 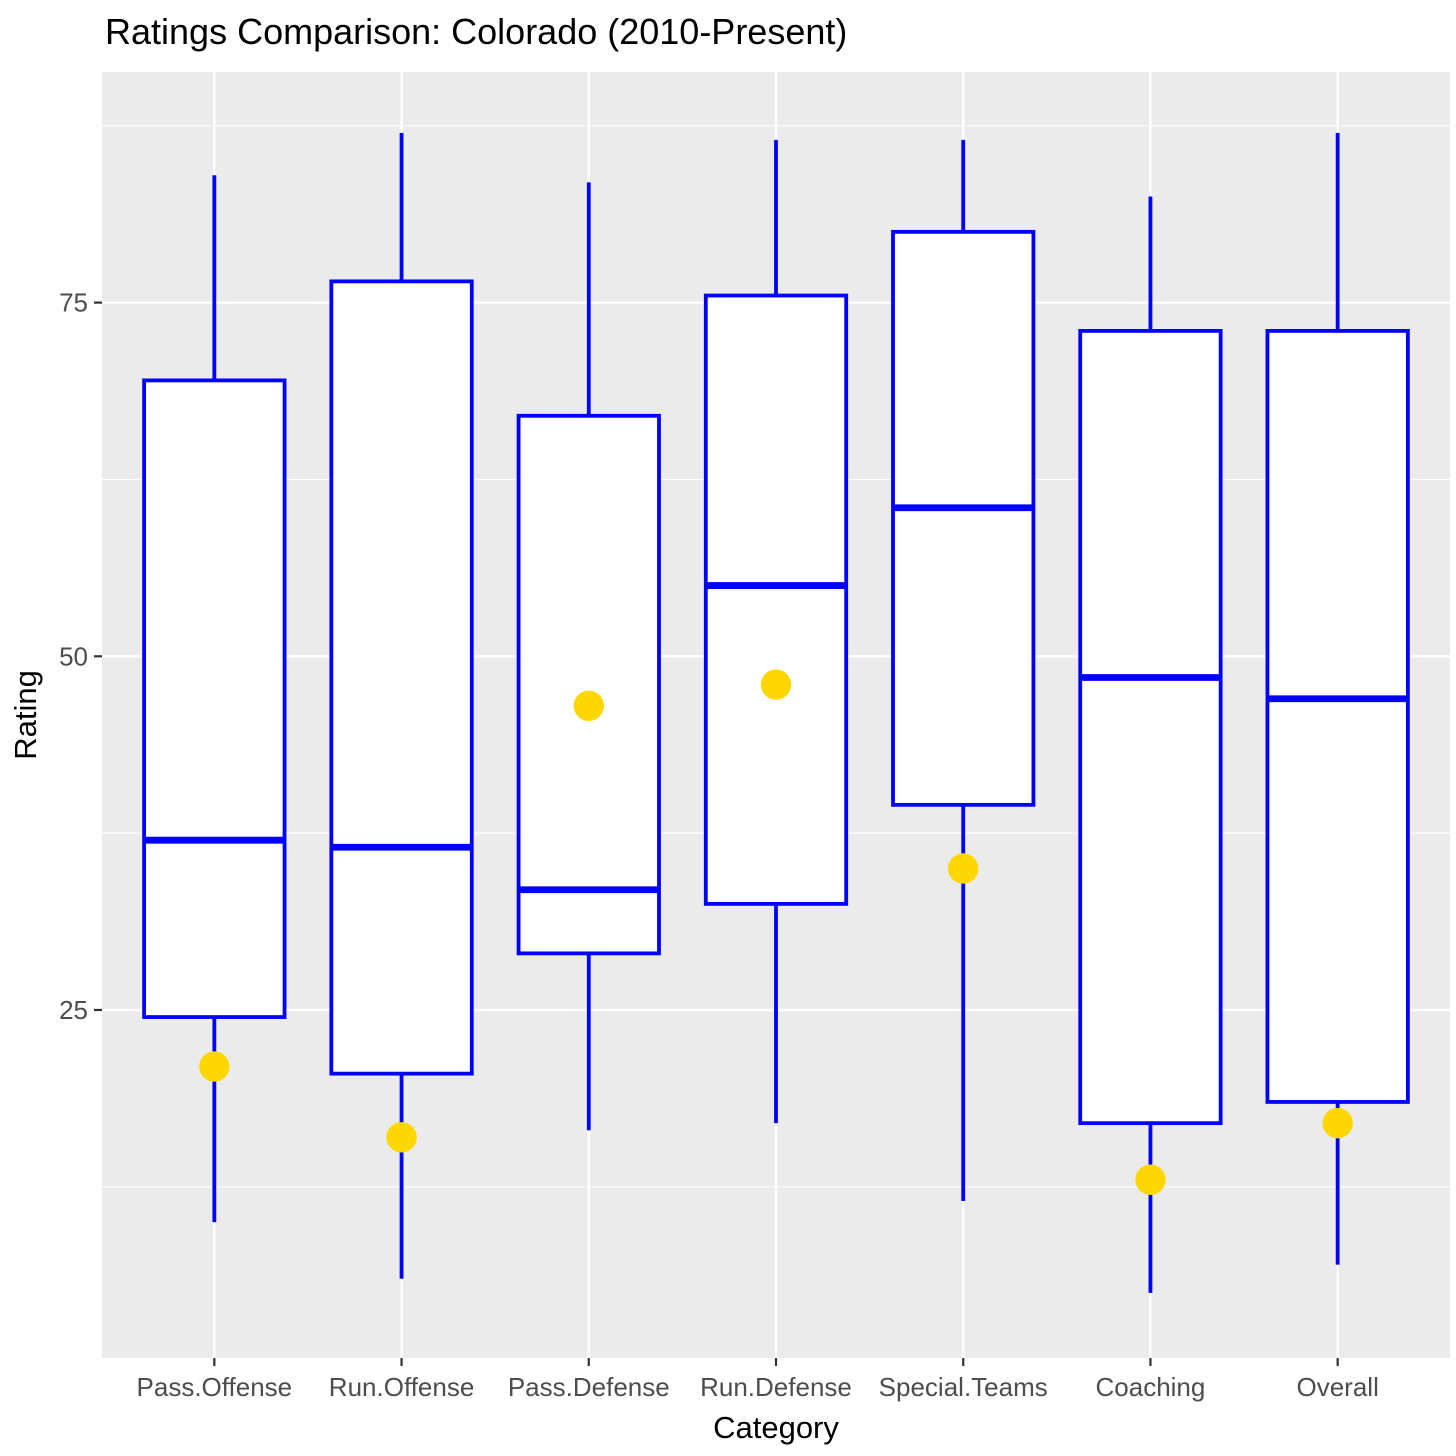 I want to click on point-coaching, so click(x=1150, y=1179).